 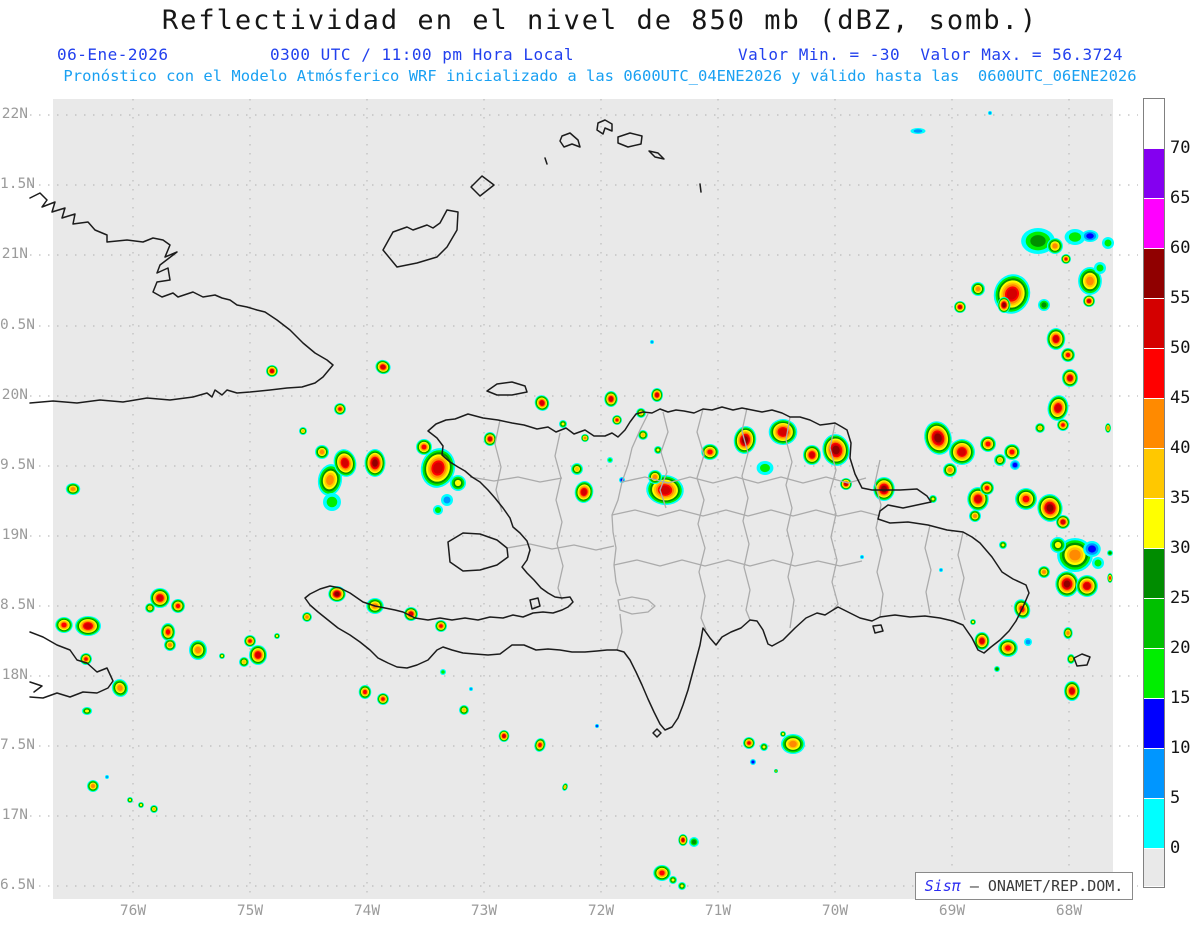 I want to click on lon-tick-71W: 71W, so click(x=718, y=911).